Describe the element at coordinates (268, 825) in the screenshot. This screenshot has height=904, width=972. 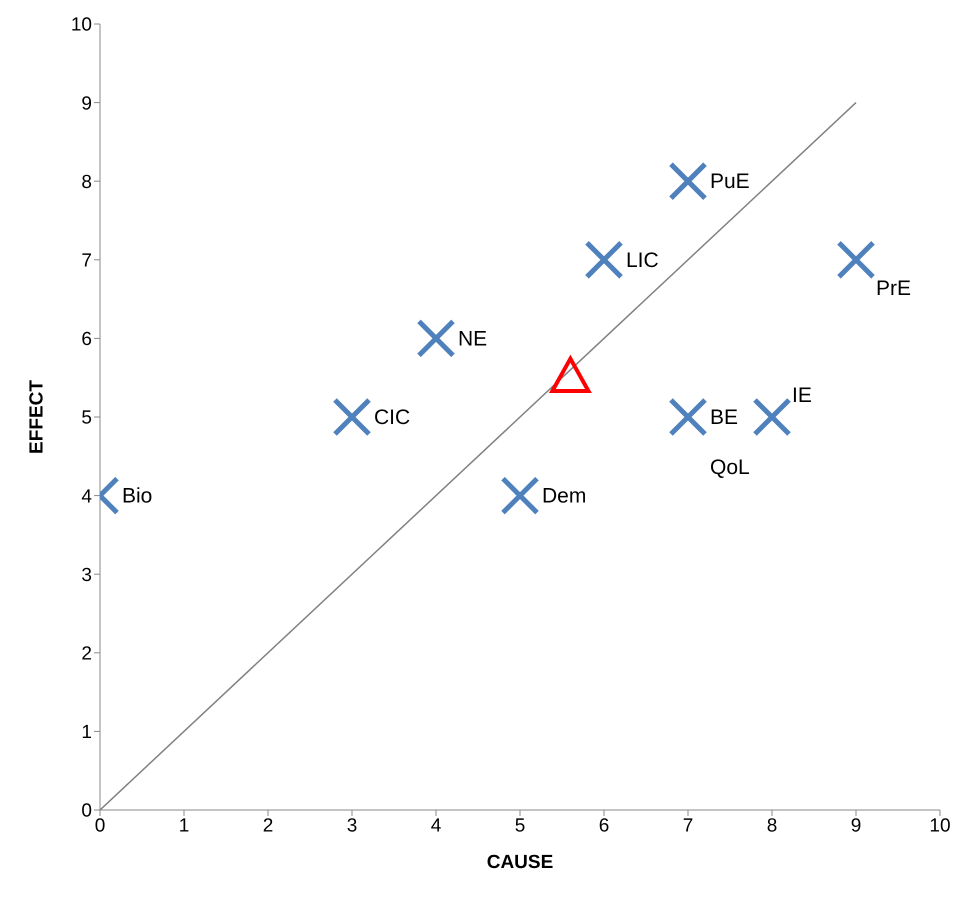
I see `x-tick-label: 2` at that location.